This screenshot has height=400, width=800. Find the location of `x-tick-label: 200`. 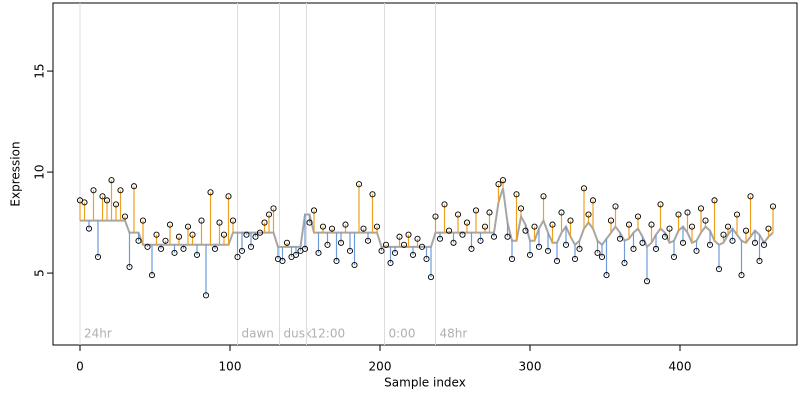

x-tick-label: 200 is located at coordinates (380, 367).